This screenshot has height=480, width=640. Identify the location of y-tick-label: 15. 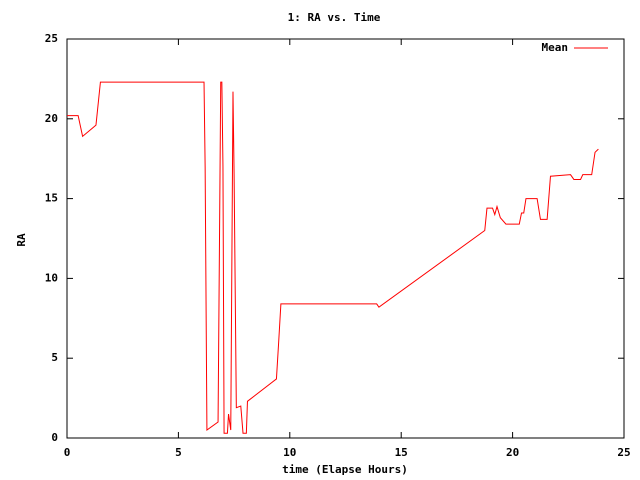
(51, 198).